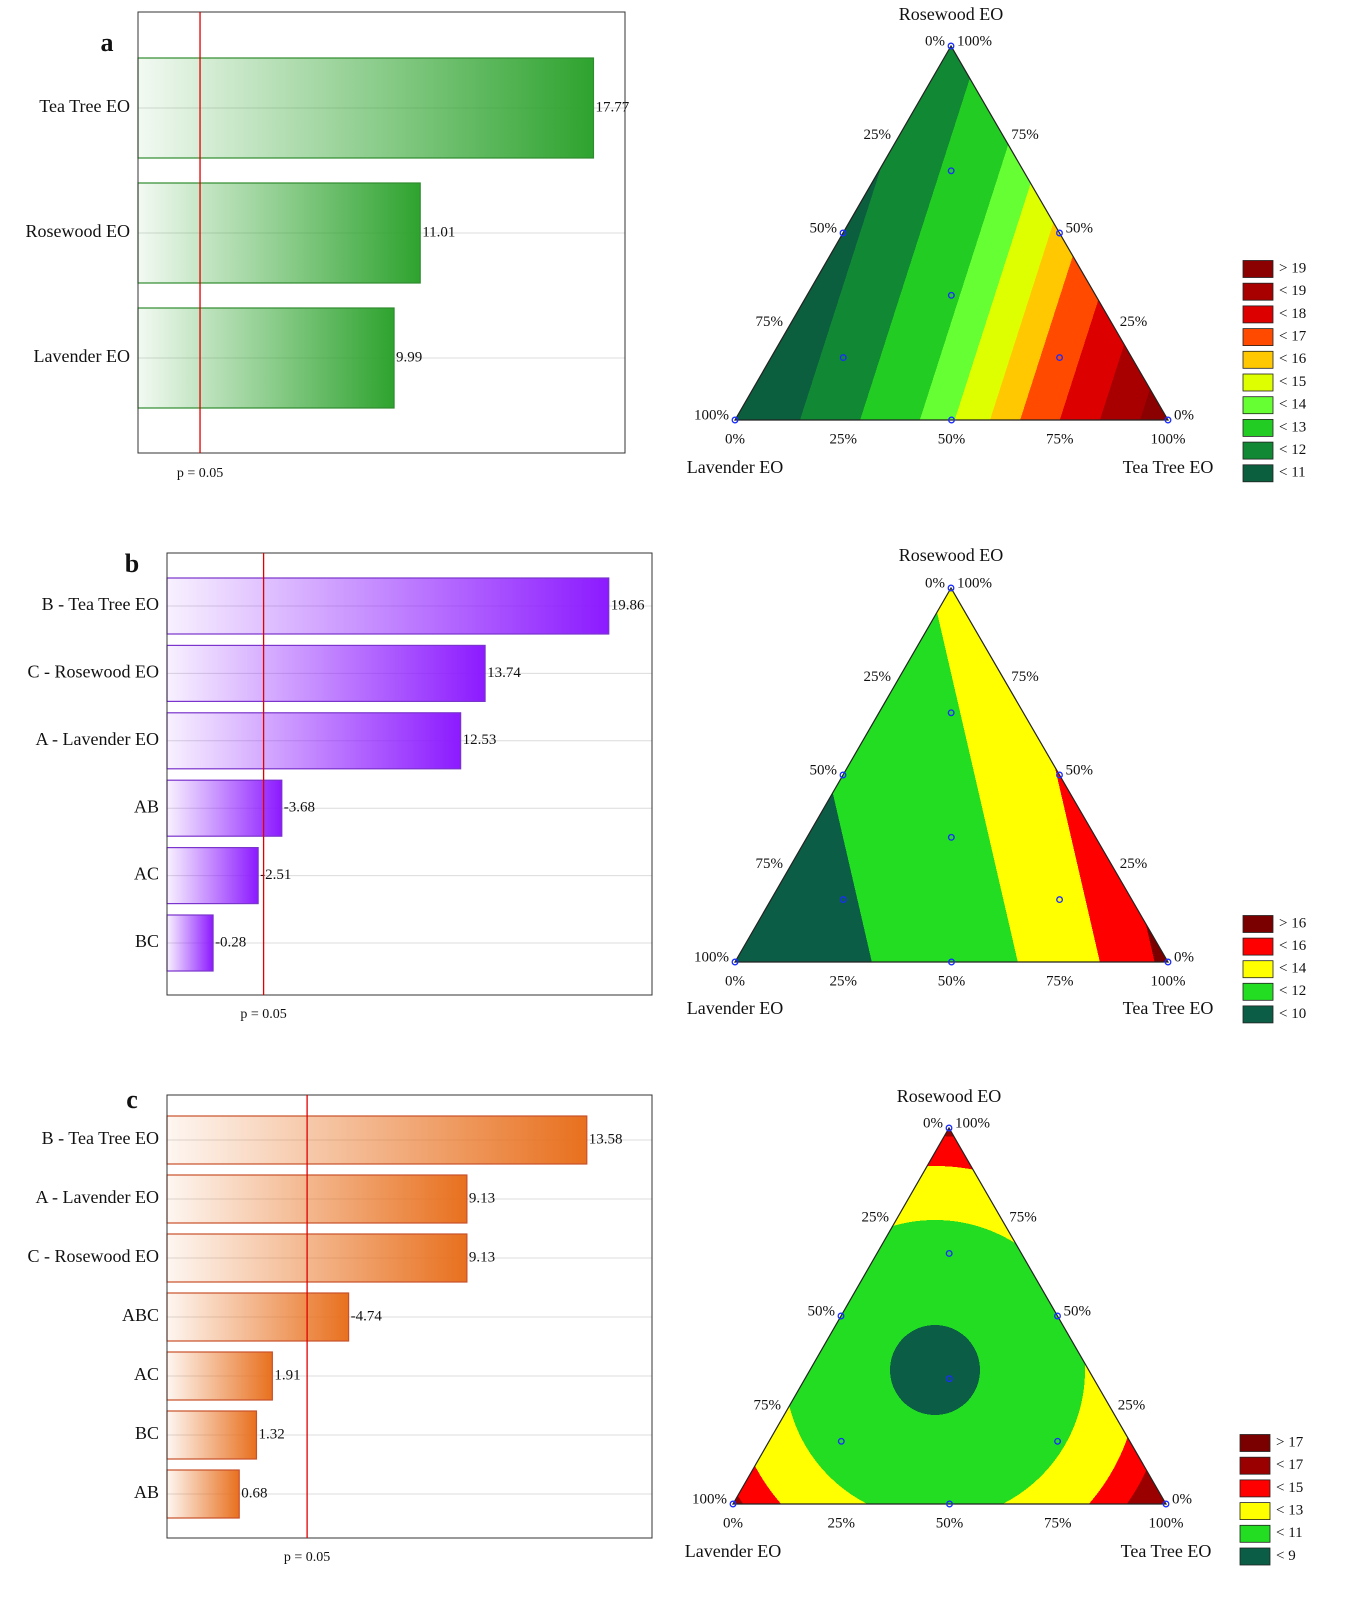  I want to click on category-label: Tea Tree EO, so click(84, 106).